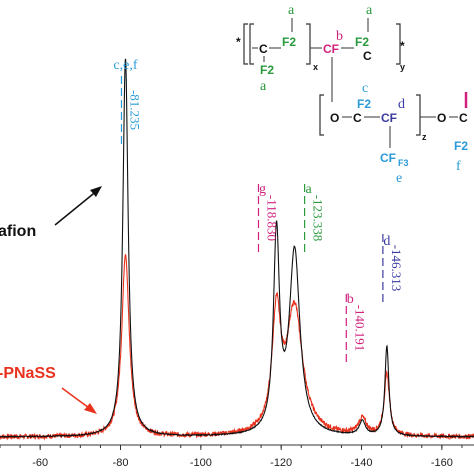 The height and width of the screenshot is (474, 474). I want to click on peak-letter: b, so click(350, 299).